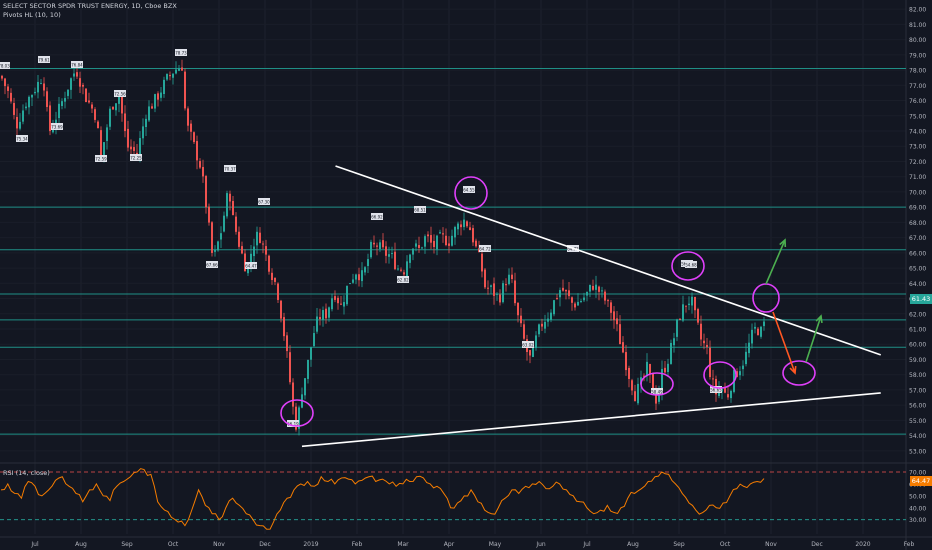 This screenshot has width=932, height=550. I want to click on pivot-label: 56.65, so click(716, 390).